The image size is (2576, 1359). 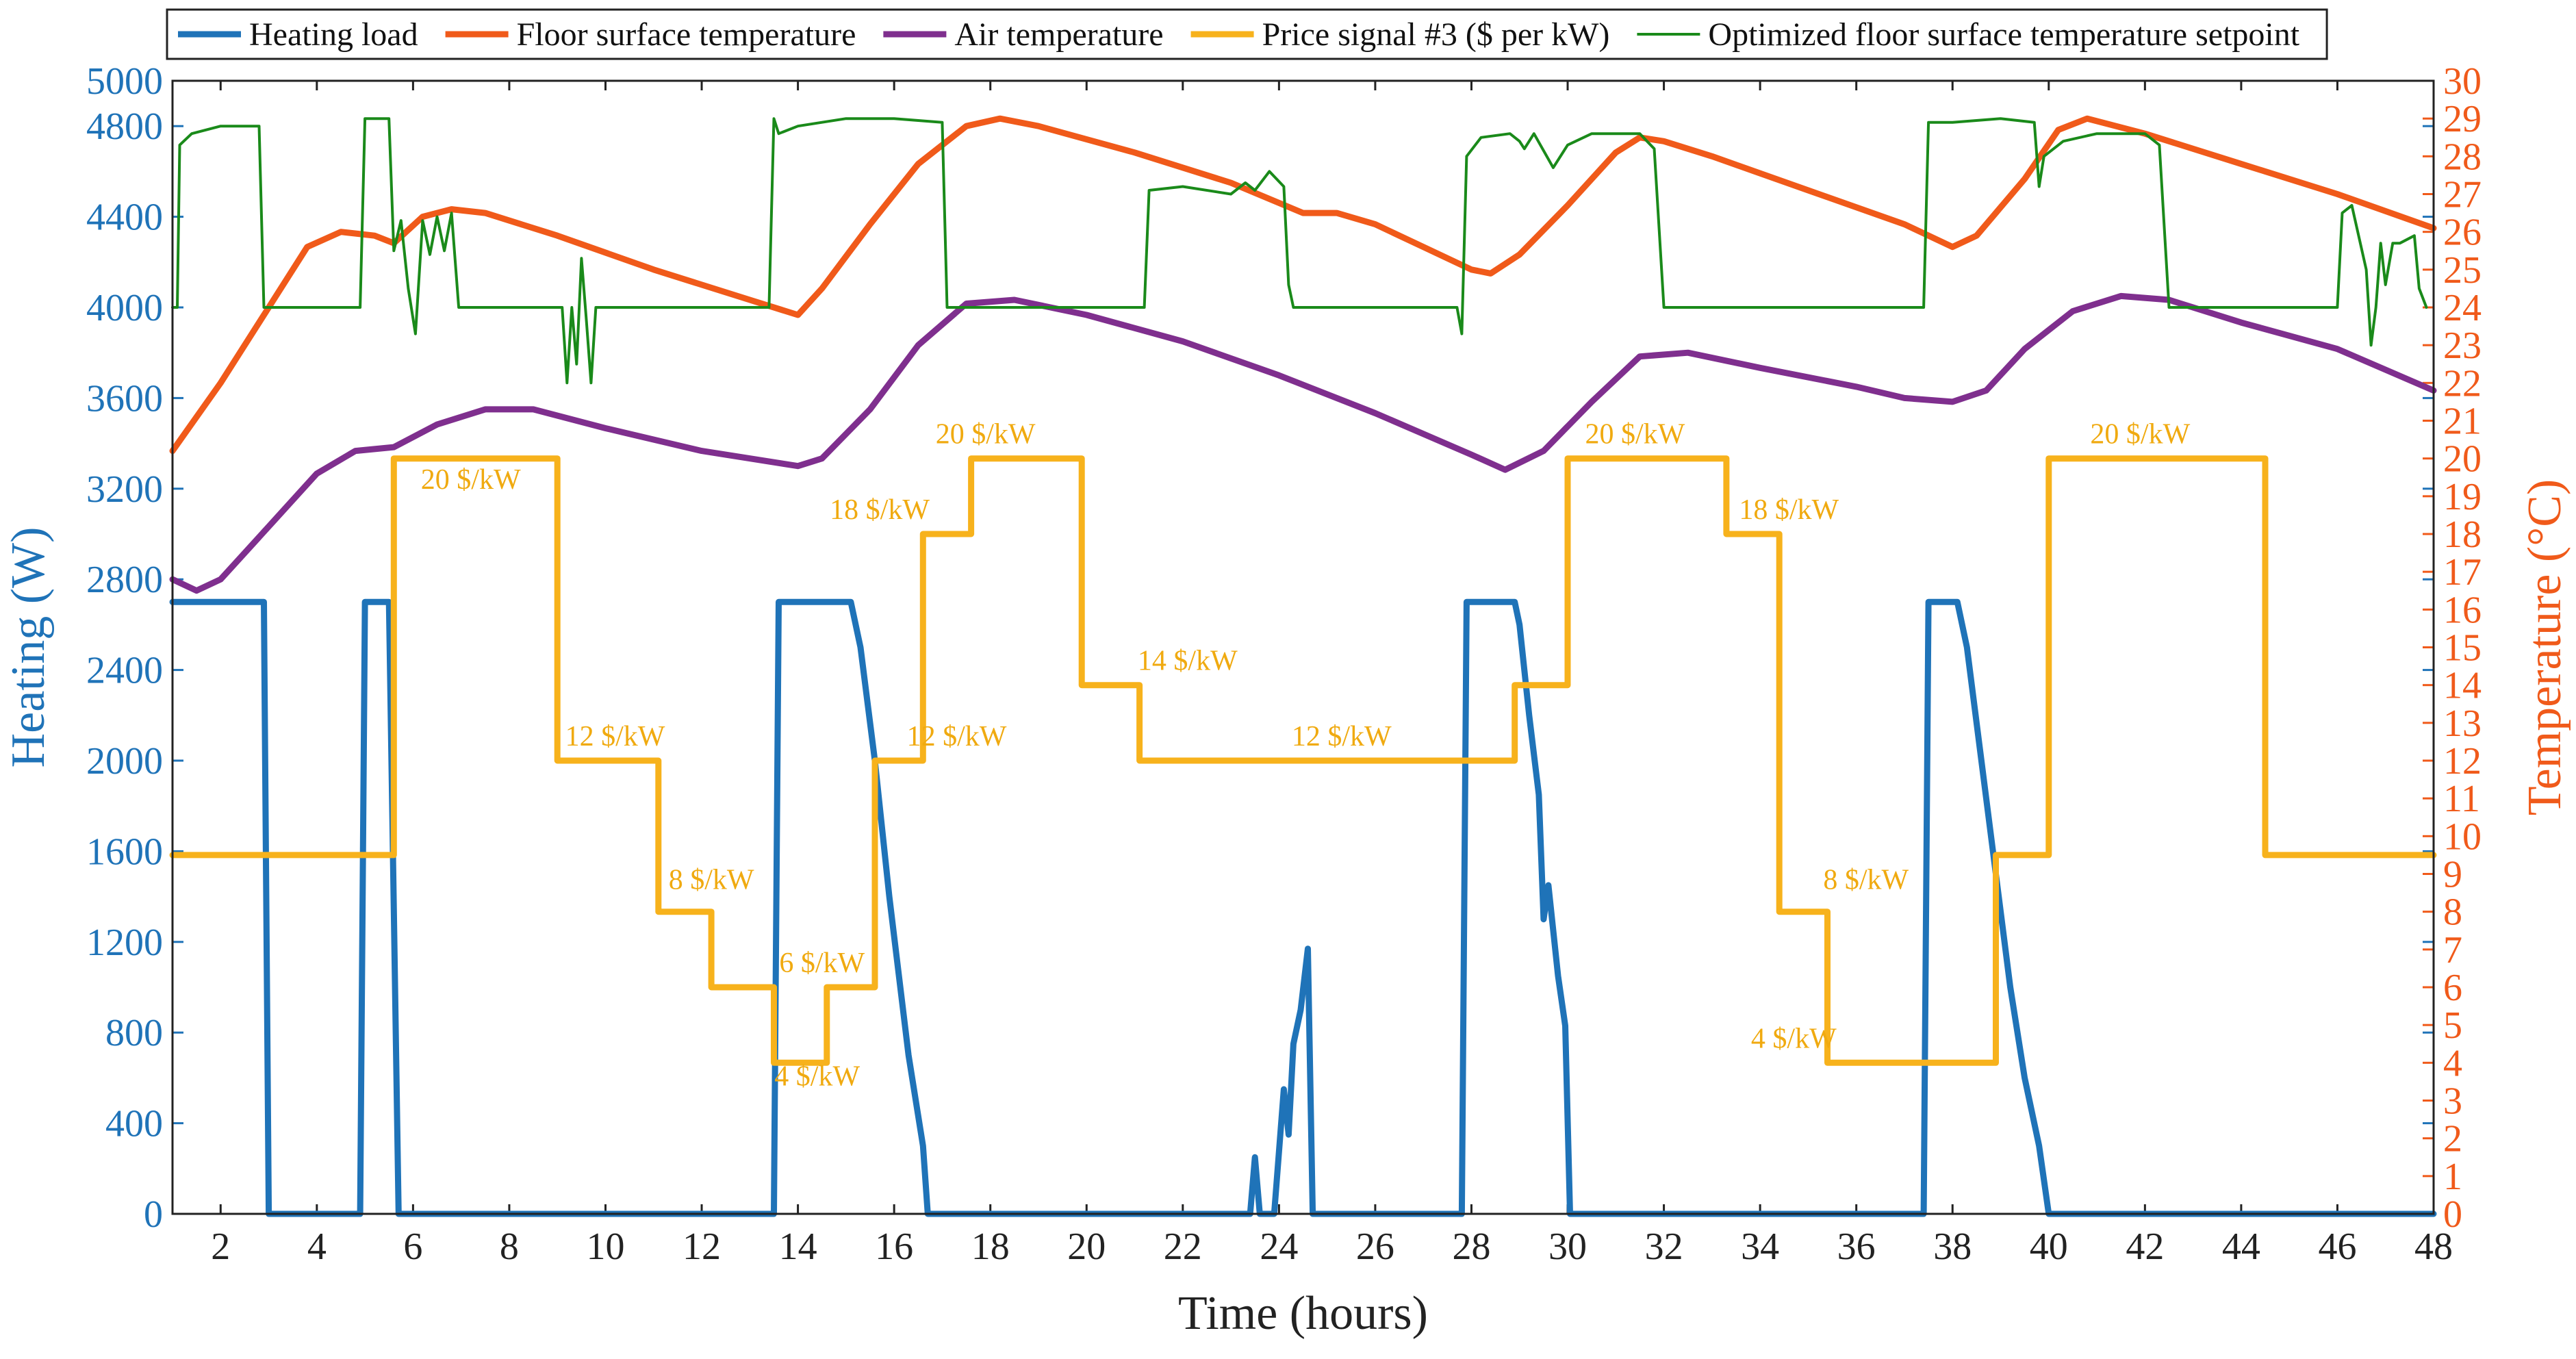 What do you see at coordinates (124, 489) in the screenshot?
I see `y-left-tick-label: 3200` at bounding box center [124, 489].